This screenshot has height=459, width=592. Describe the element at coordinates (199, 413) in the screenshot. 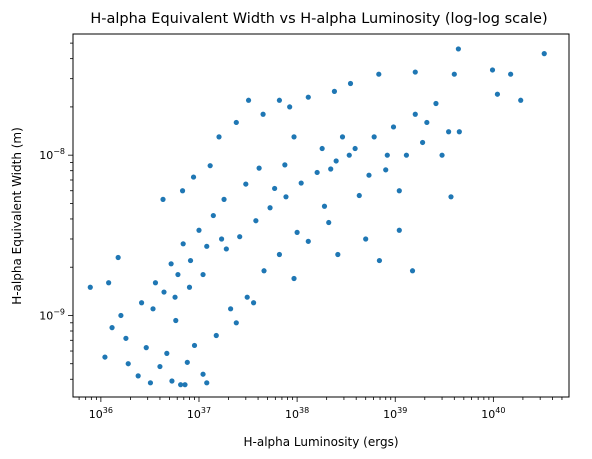

I see `x-tick-label: 1037` at that location.